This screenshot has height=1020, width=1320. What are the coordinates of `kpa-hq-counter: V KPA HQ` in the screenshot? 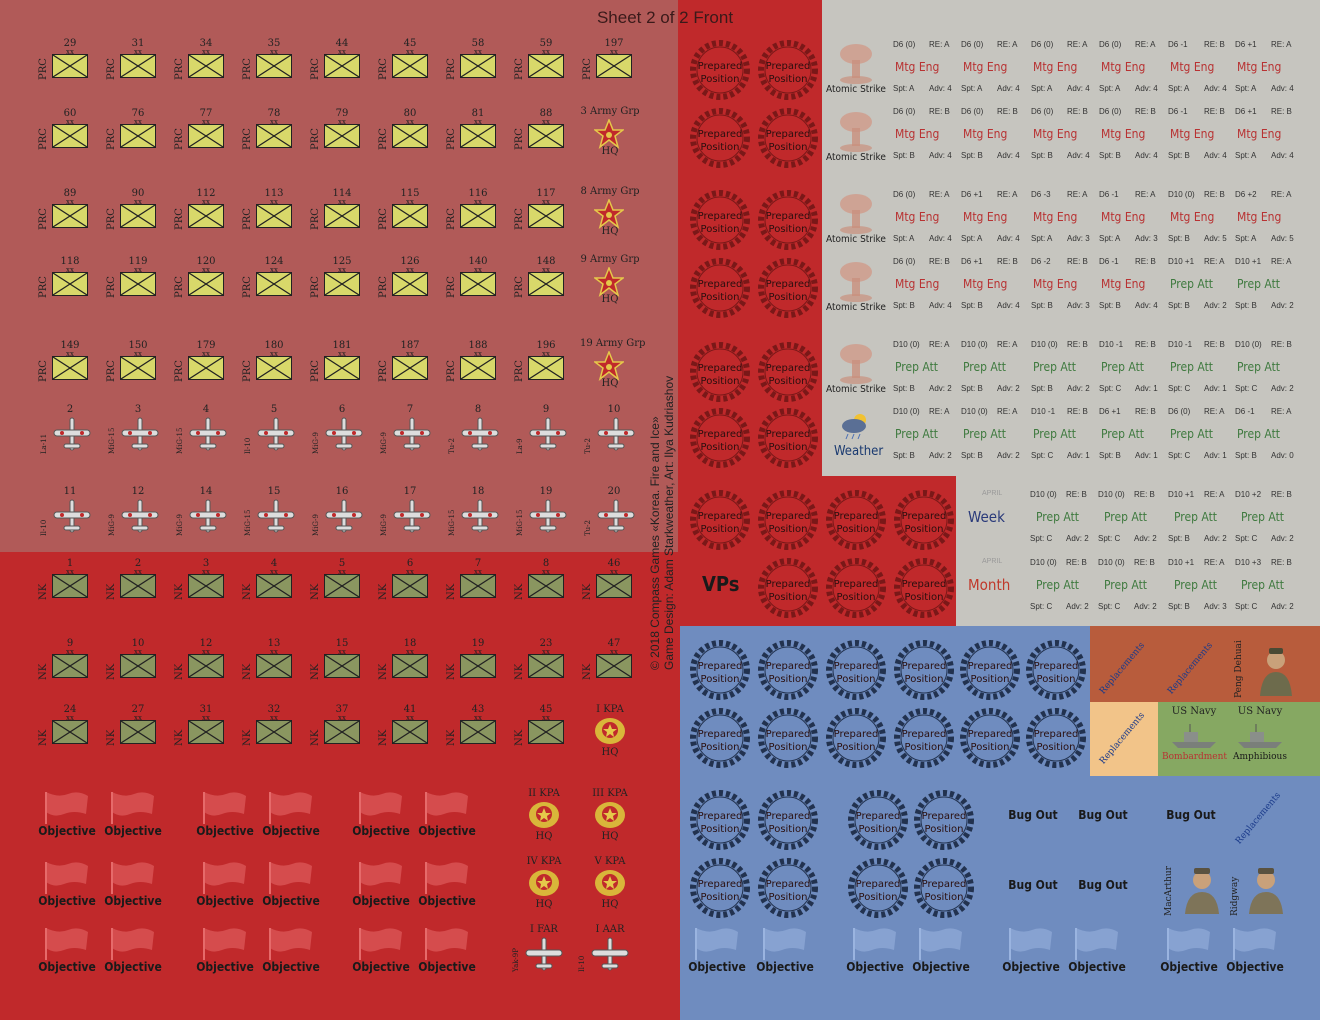 It's located at (622, 884).